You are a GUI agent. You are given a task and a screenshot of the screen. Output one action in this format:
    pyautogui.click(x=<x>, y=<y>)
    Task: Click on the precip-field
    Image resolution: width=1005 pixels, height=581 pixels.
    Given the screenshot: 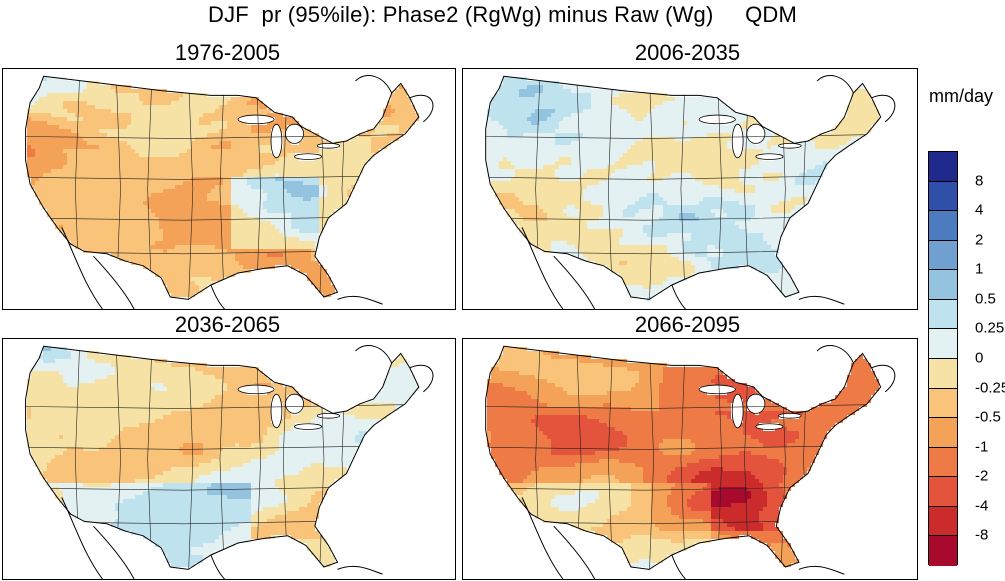 What is the action you would take?
    pyautogui.click(x=223, y=187)
    